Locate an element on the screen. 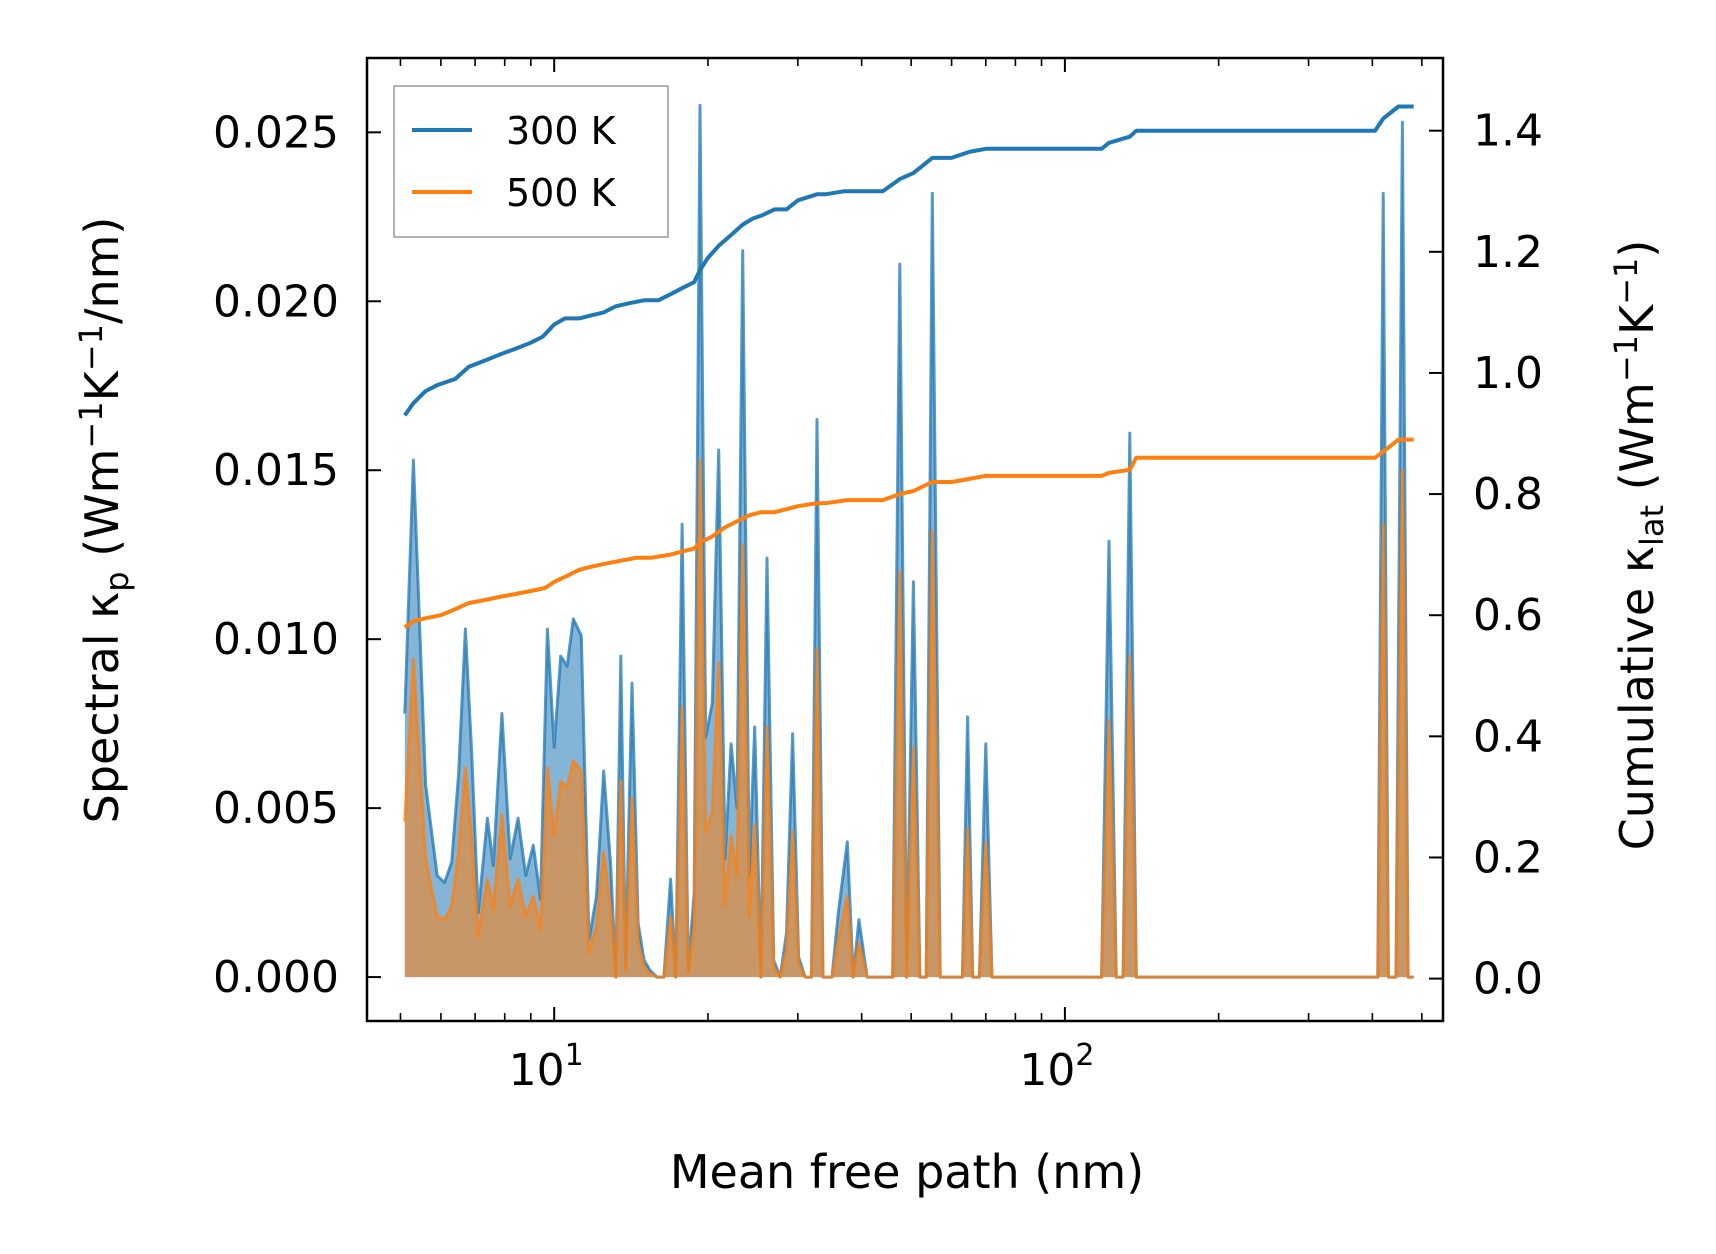 This screenshot has width=1716, height=1254. legend: 300 K 500 K is located at coordinates (531, 161).